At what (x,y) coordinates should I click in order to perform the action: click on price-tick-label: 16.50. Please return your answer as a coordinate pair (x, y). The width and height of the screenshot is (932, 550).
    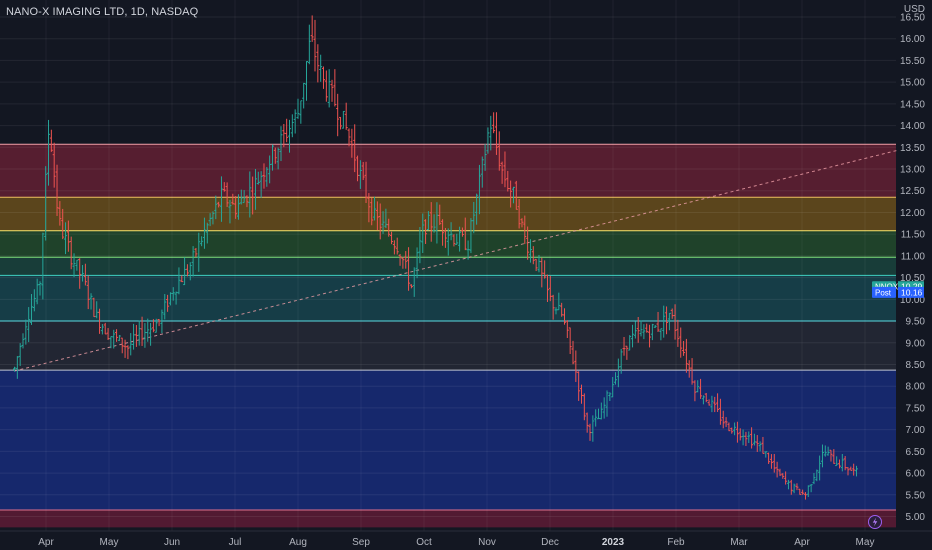
    Looking at the image, I should click on (912, 18).